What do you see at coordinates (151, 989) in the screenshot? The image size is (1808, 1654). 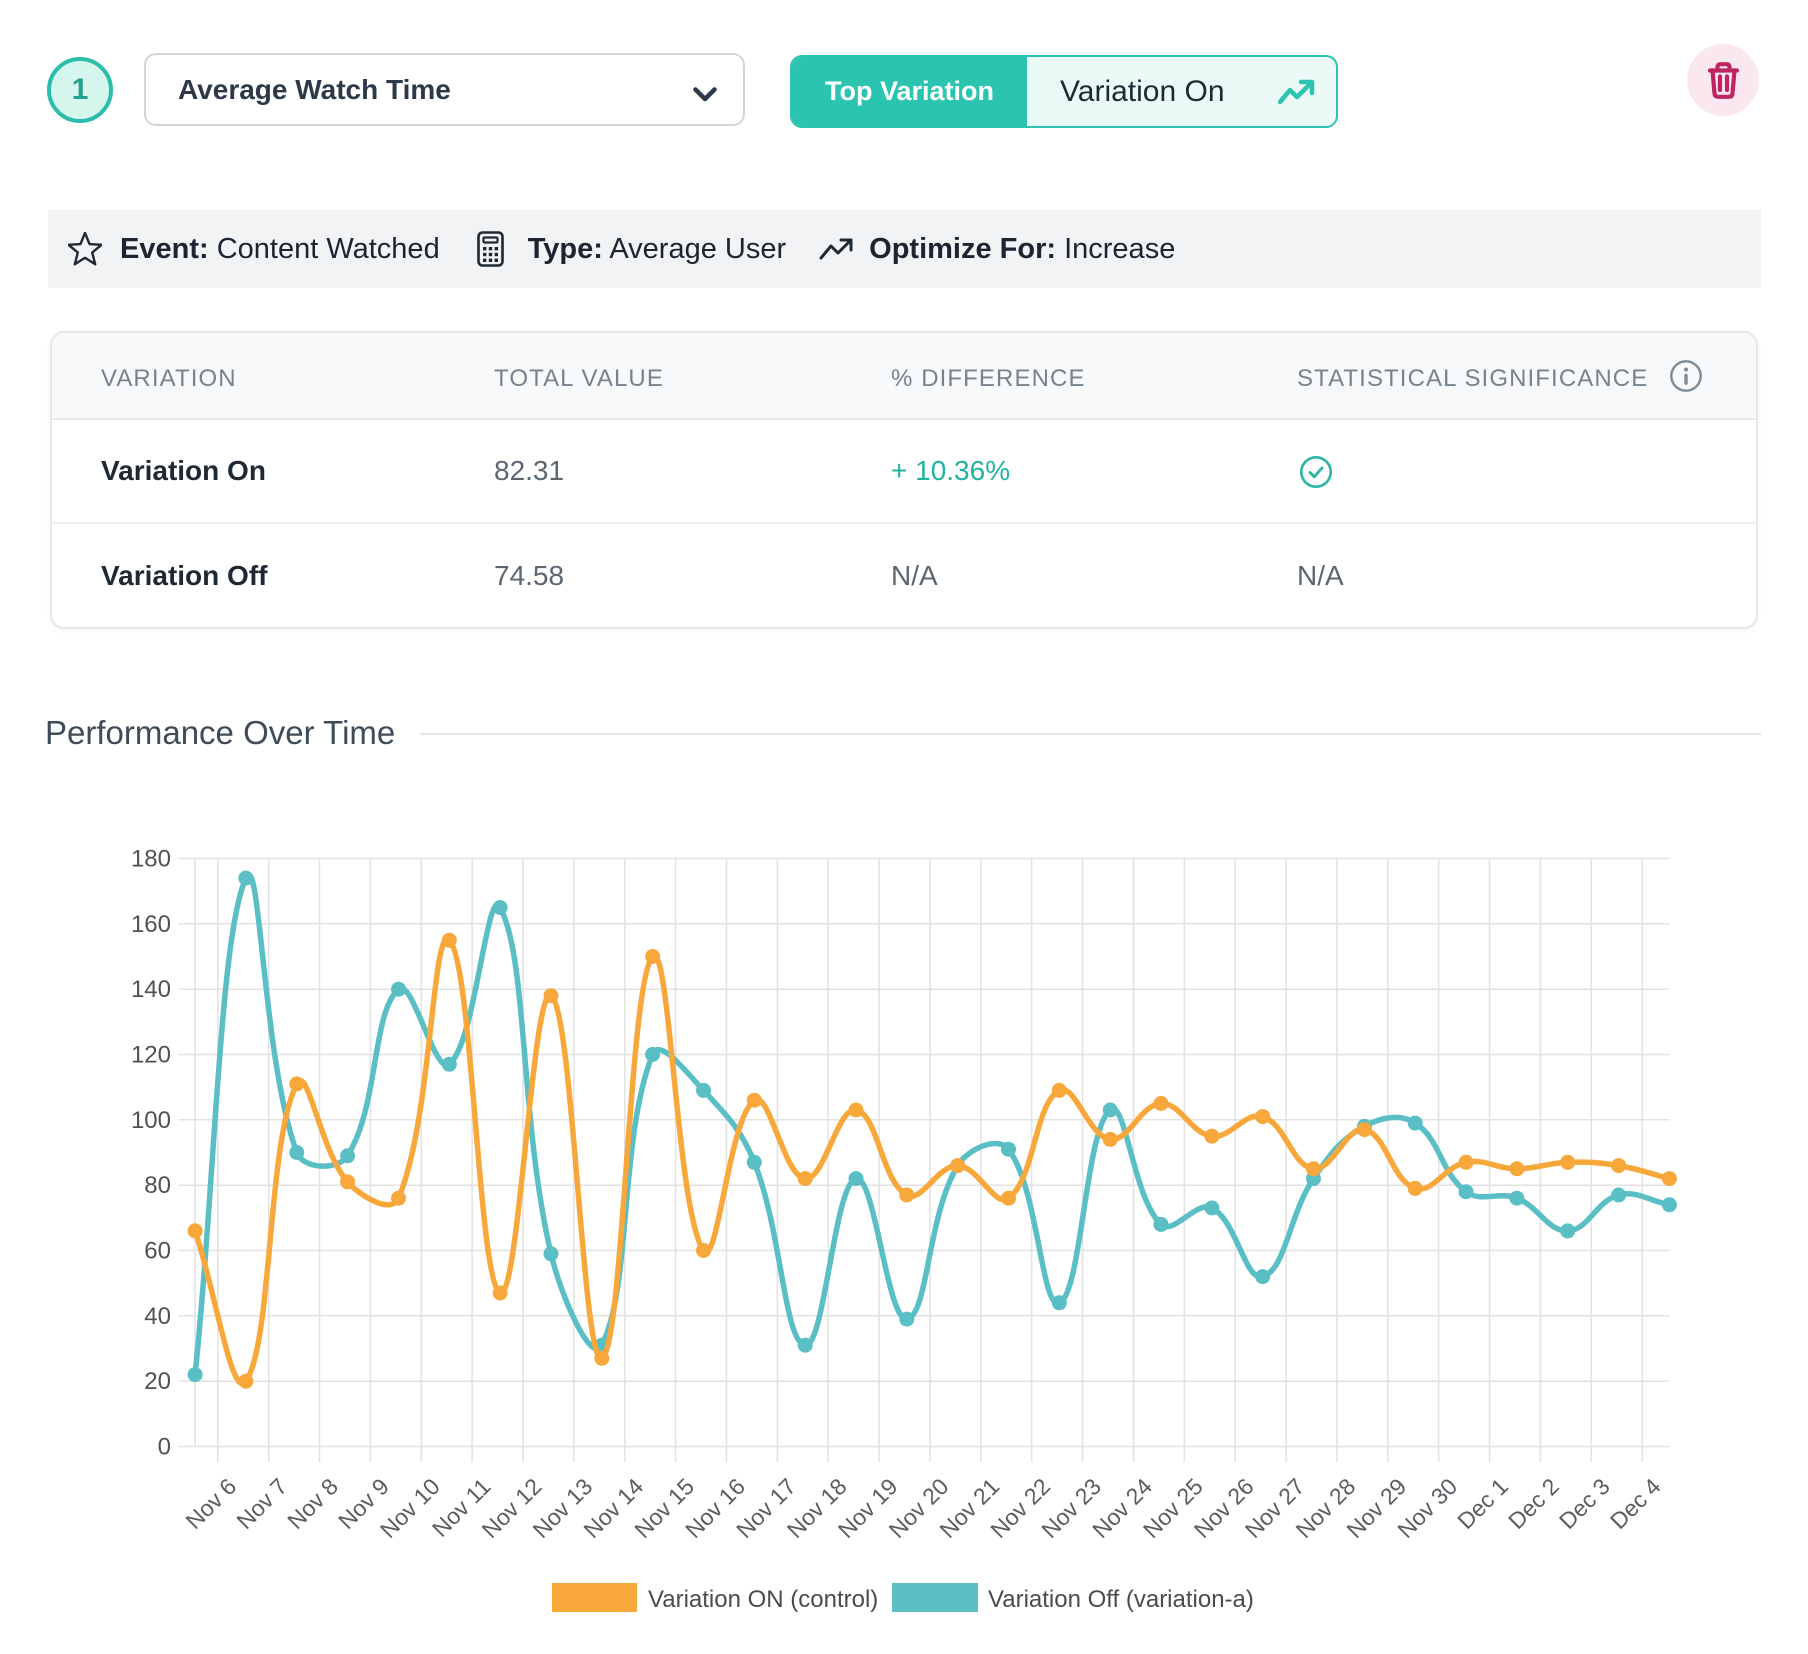 I see `svg-text: 140` at bounding box center [151, 989].